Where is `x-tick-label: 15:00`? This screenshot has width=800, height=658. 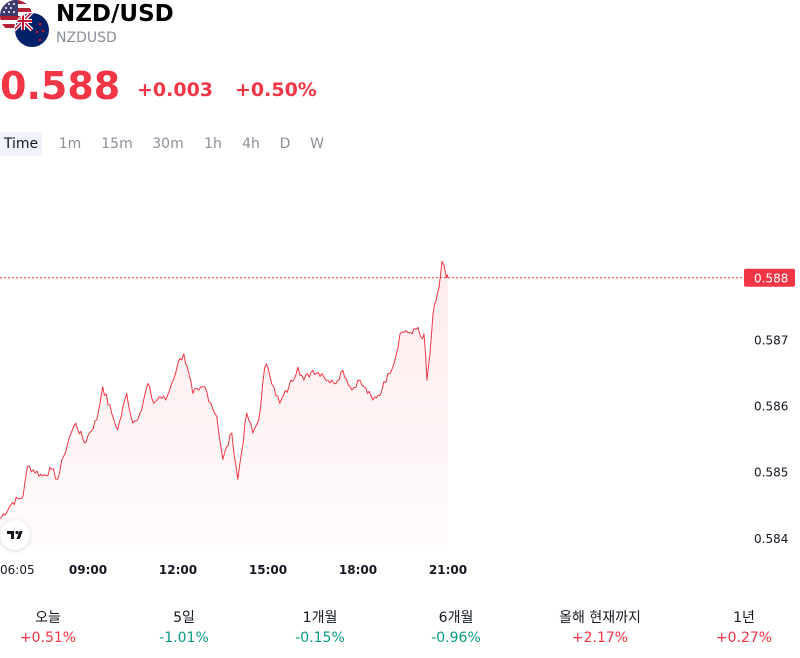 x-tick-label: 15:00 is located at coordinates (268, 570).